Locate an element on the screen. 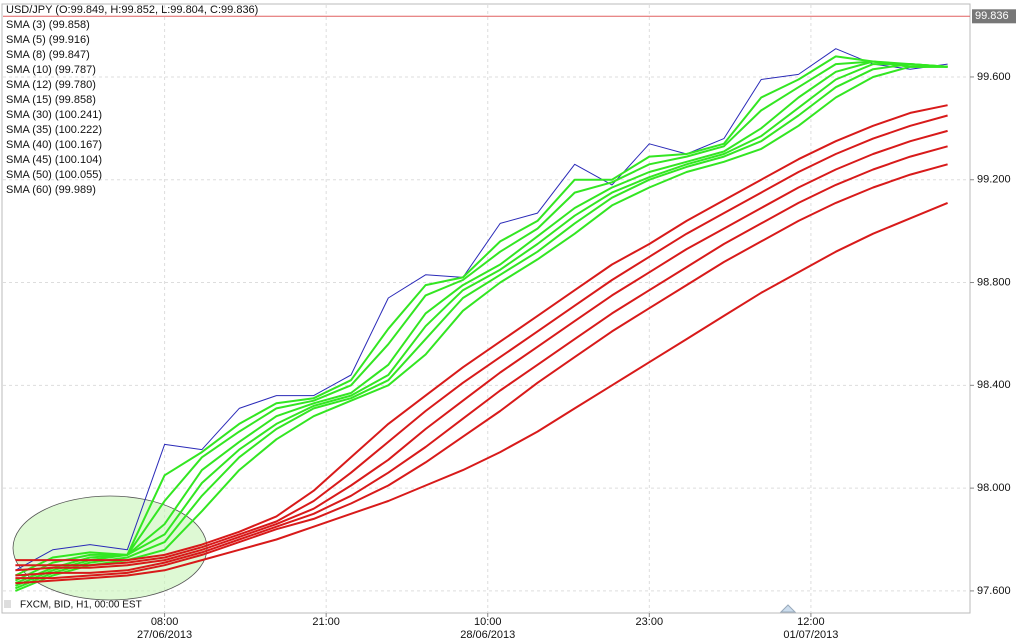 The width and height of the screenshot is (1024, 644). legend-entry: SMA (50) (100.055) is located at coordinates (54, 175).